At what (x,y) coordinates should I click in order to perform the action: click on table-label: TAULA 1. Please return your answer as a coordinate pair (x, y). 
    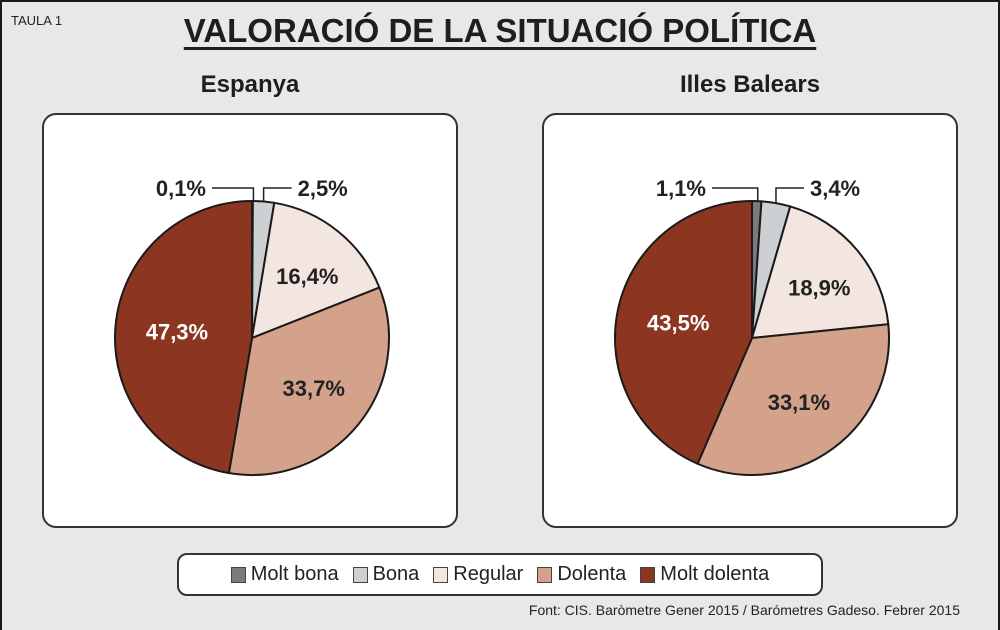
    Looking at the image, I should click on (37, 20).